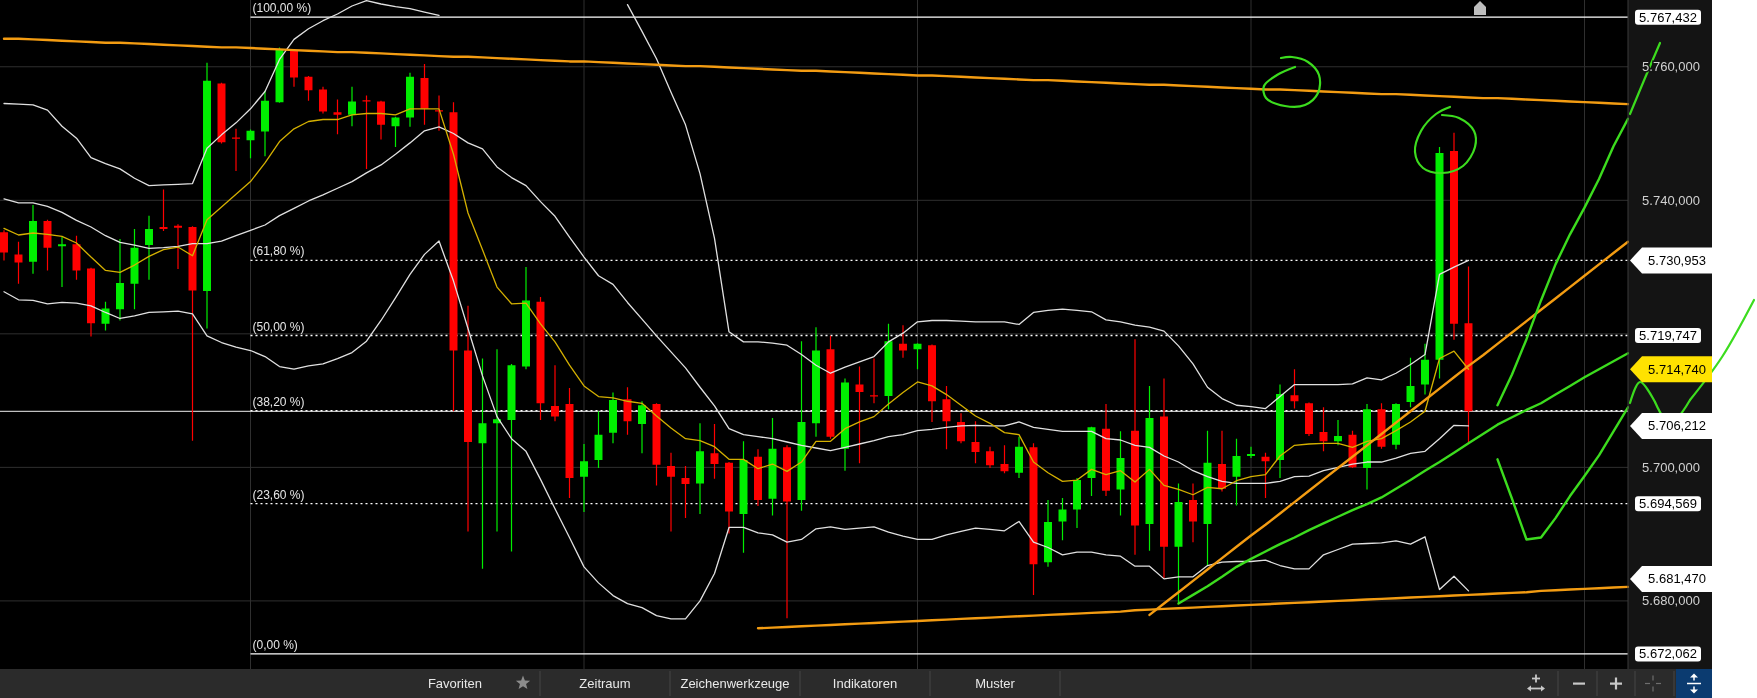  What do you see at coordinates (865, 683) in the screenshot?
I see `text: Indikatoren` at bounding box center [865, 683].